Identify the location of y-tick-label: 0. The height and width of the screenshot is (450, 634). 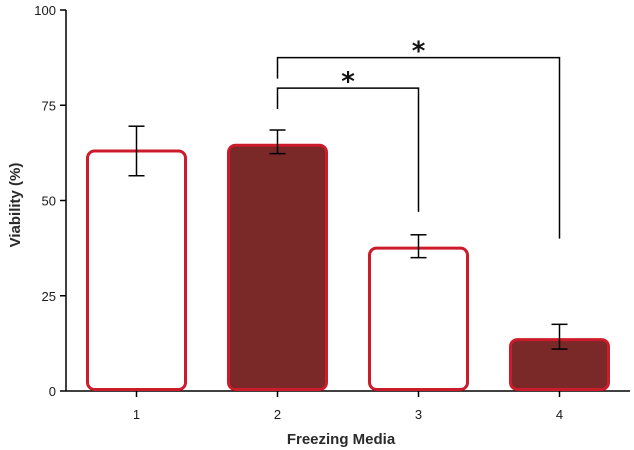
(52, 391).